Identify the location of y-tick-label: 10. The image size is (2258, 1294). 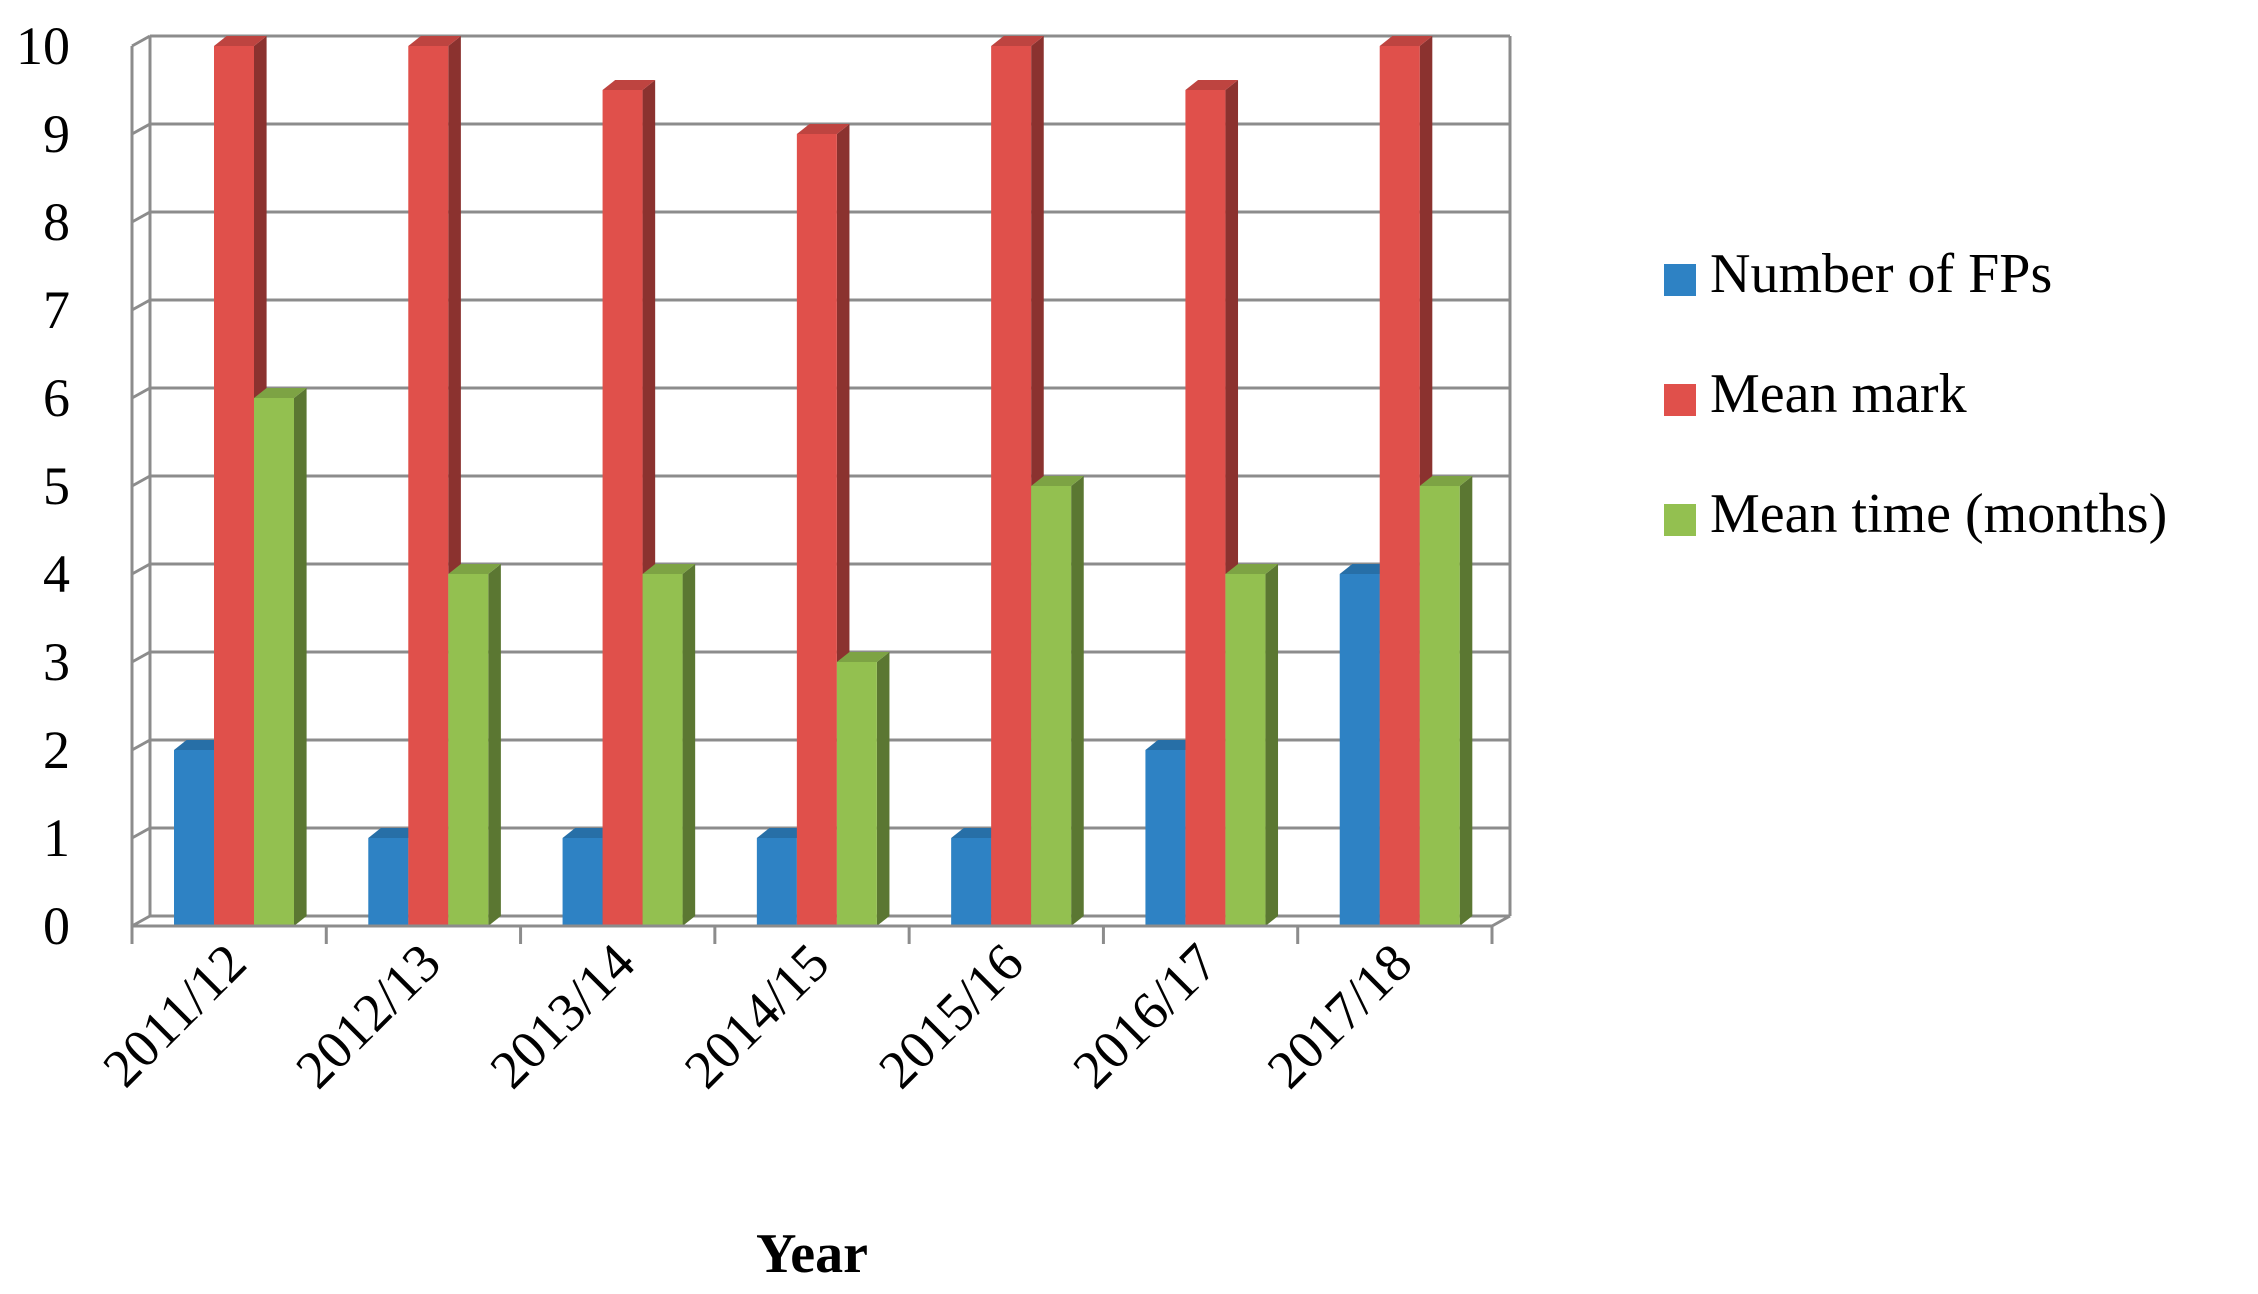
(43, 46).